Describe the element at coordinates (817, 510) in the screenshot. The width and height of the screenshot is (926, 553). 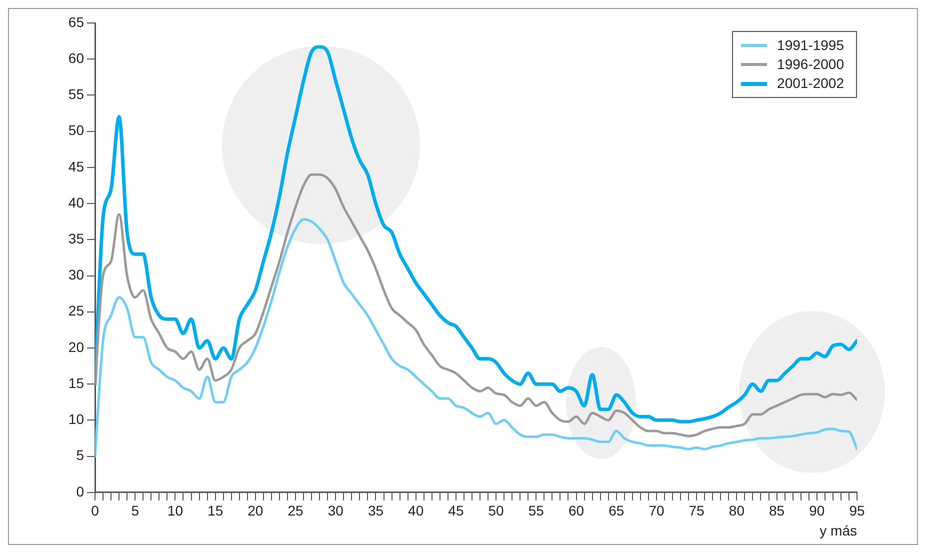
I see `x-tick-label: 90` at that location.